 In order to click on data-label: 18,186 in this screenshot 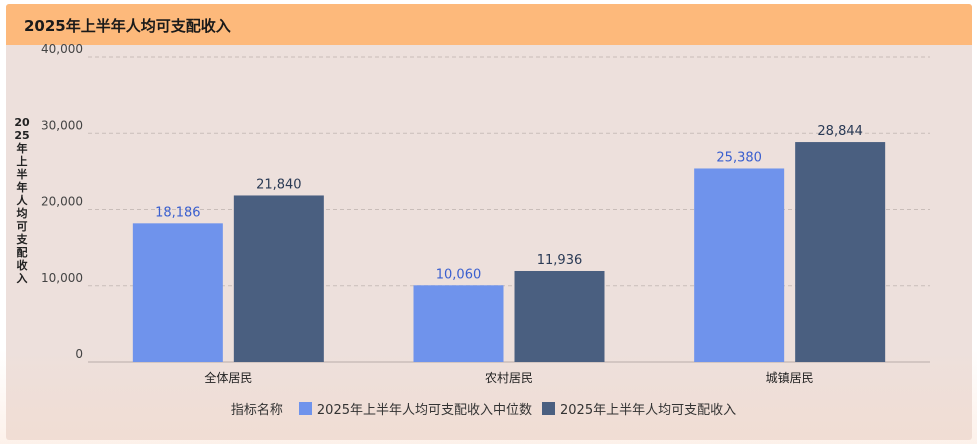, I will do `click(178, 212)`.